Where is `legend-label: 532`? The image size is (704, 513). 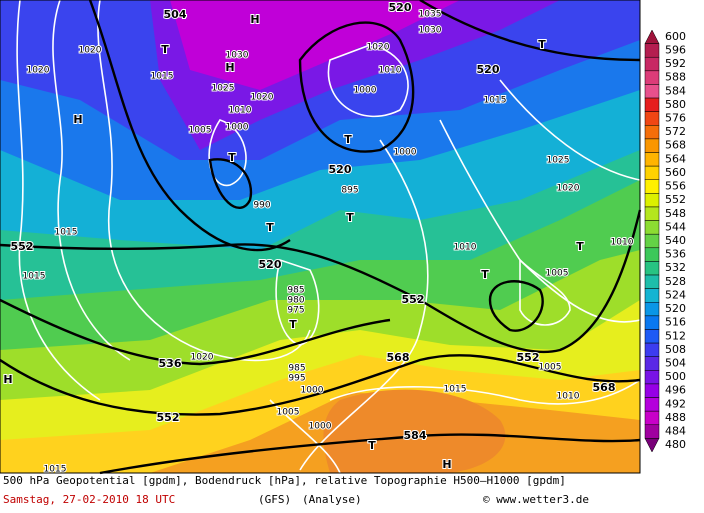 legend-label: 532 is located at coordinates (675, 267).